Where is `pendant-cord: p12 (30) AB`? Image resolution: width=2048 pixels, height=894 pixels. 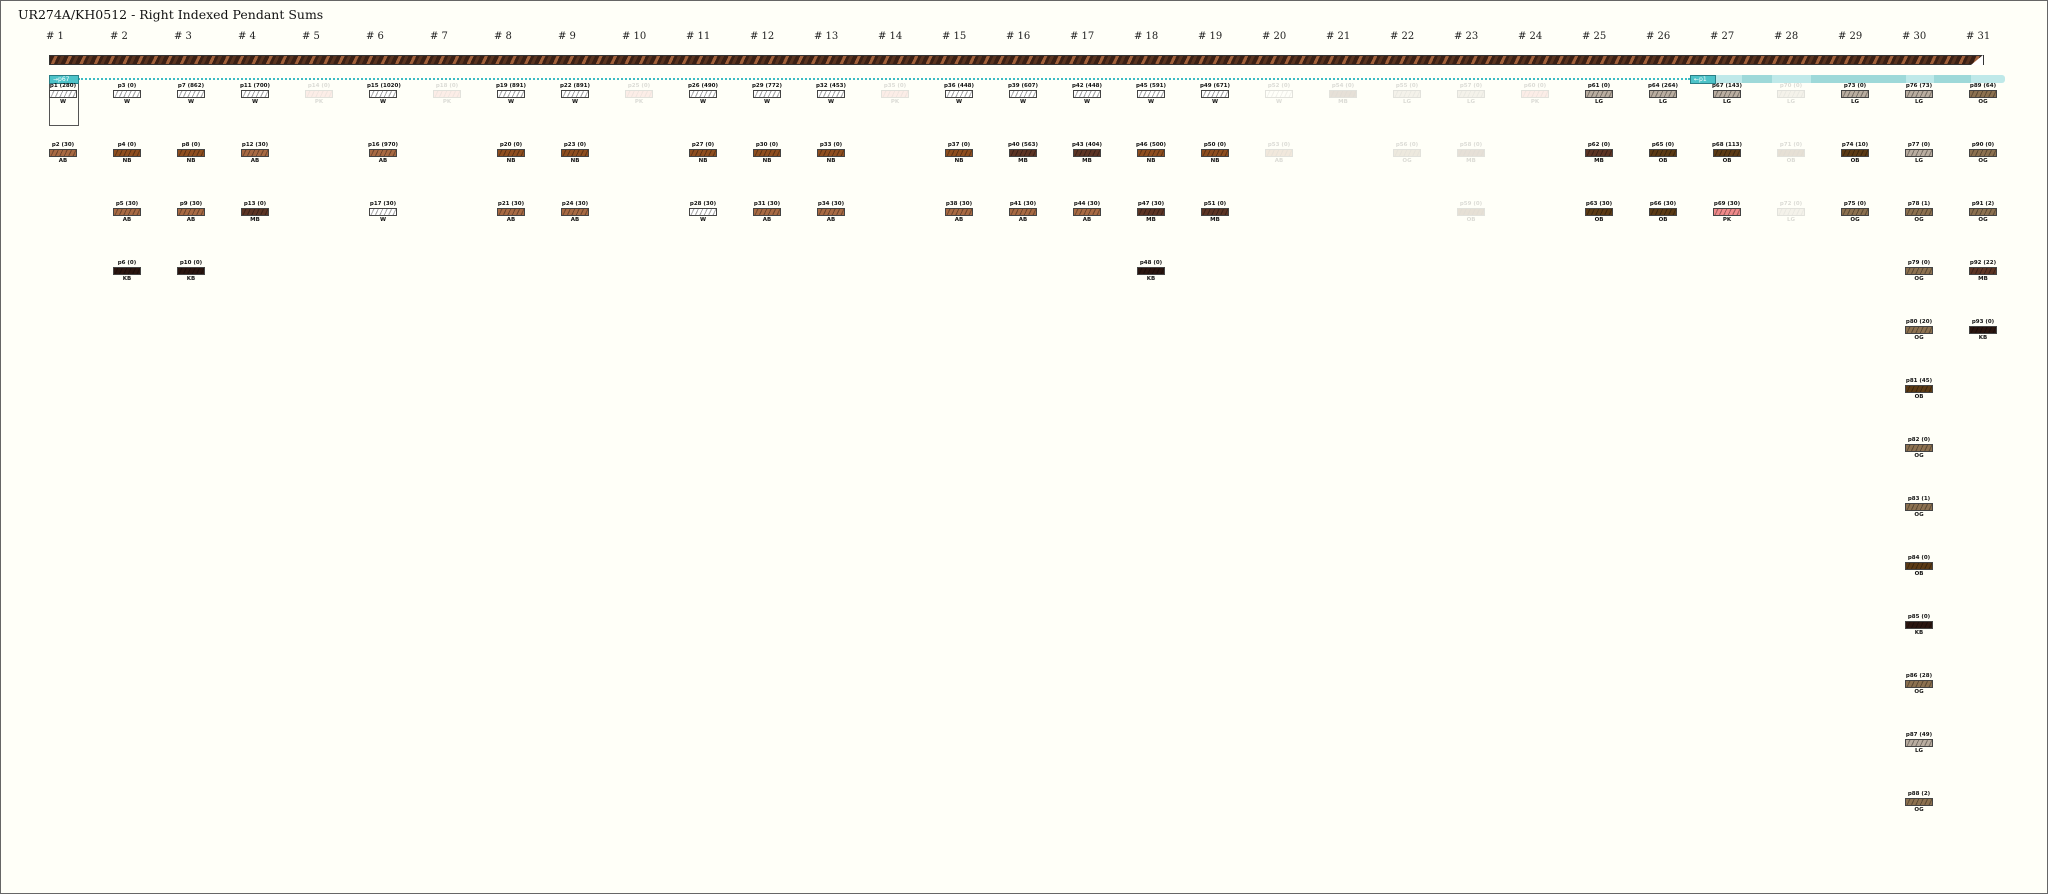
pendant-cord: p12 (30) AB is located at coordinates (255, 153).